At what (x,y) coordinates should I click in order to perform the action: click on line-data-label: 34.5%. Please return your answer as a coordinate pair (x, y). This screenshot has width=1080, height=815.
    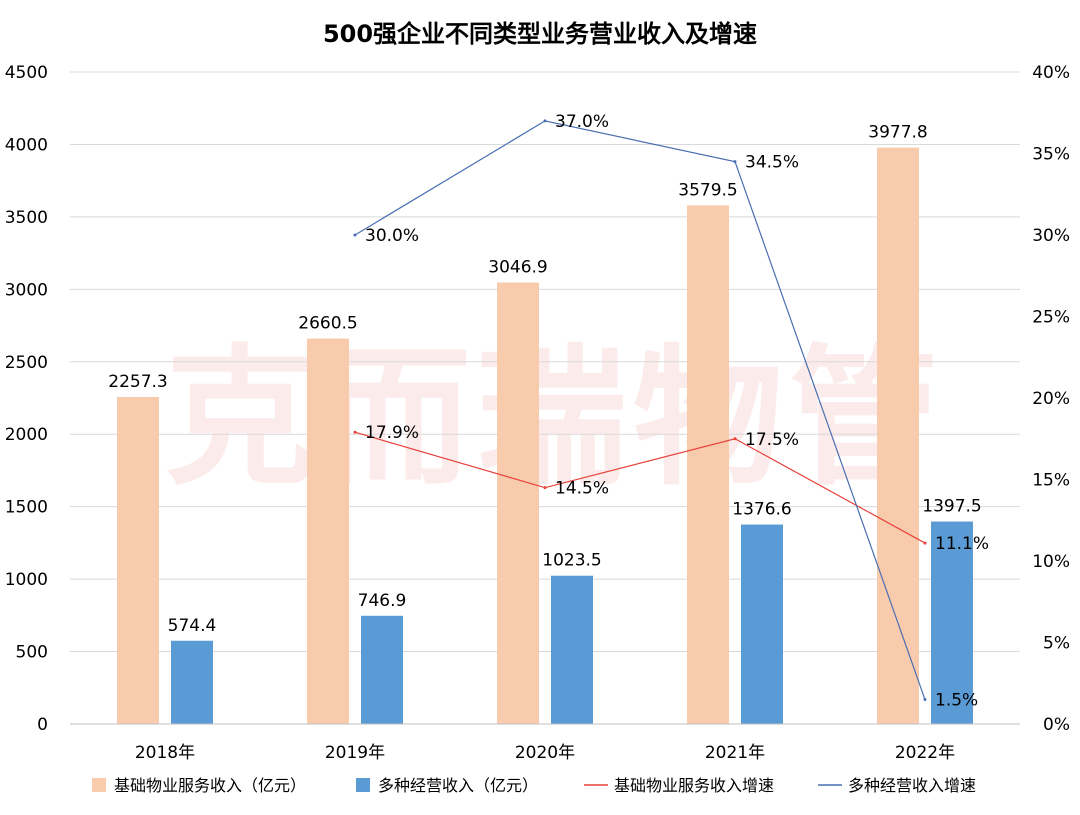
    Looking at the image, I should click on (772, 163).